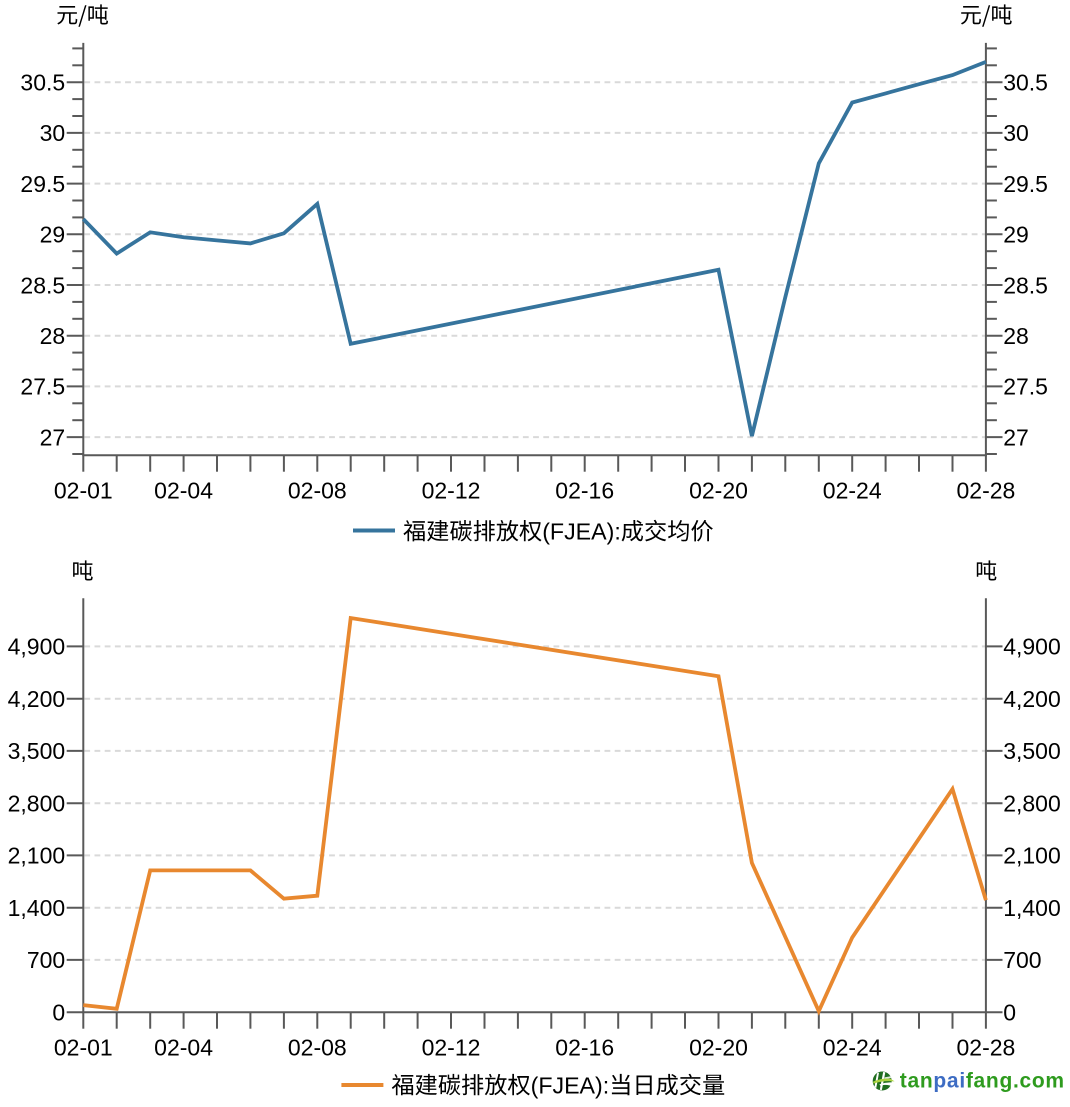 The width and height of the screenshot is (1070, 1107). I want to click on svg-text: tanpaifang.com, so click(982, 1081).